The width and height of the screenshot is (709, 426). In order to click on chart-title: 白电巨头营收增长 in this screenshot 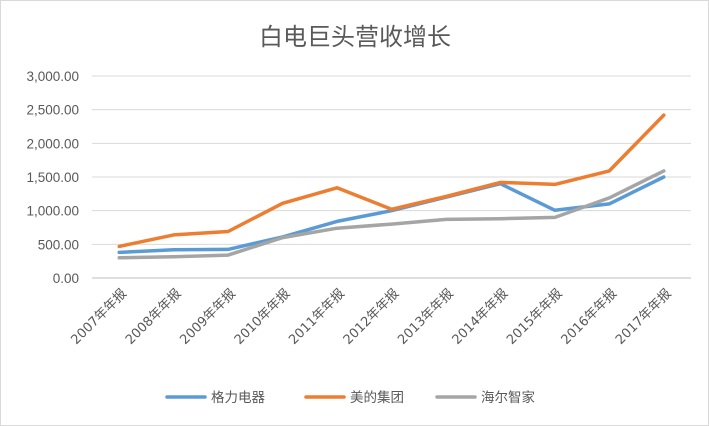, I will do `click(355, 37)`.